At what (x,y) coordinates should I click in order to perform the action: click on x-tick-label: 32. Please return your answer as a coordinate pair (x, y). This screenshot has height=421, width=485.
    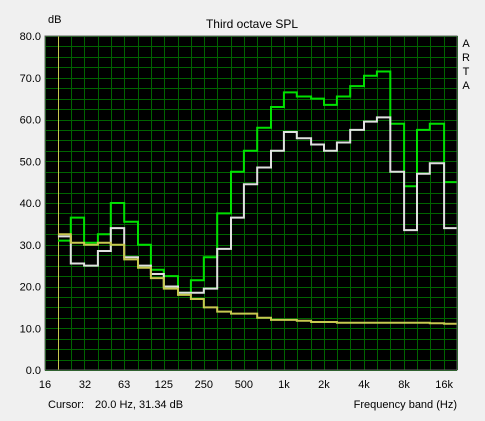
    Looking at the image, I should click on (85, 385).